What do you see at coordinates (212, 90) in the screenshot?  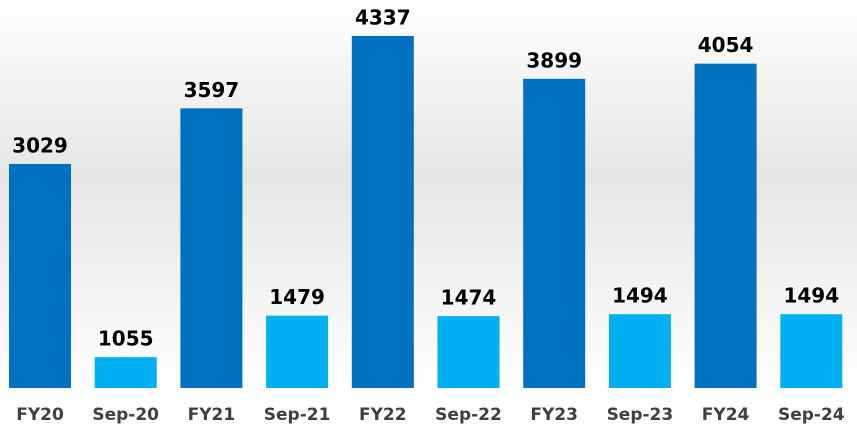 I see `value-label: 3597` at bounding box center [212, 90].